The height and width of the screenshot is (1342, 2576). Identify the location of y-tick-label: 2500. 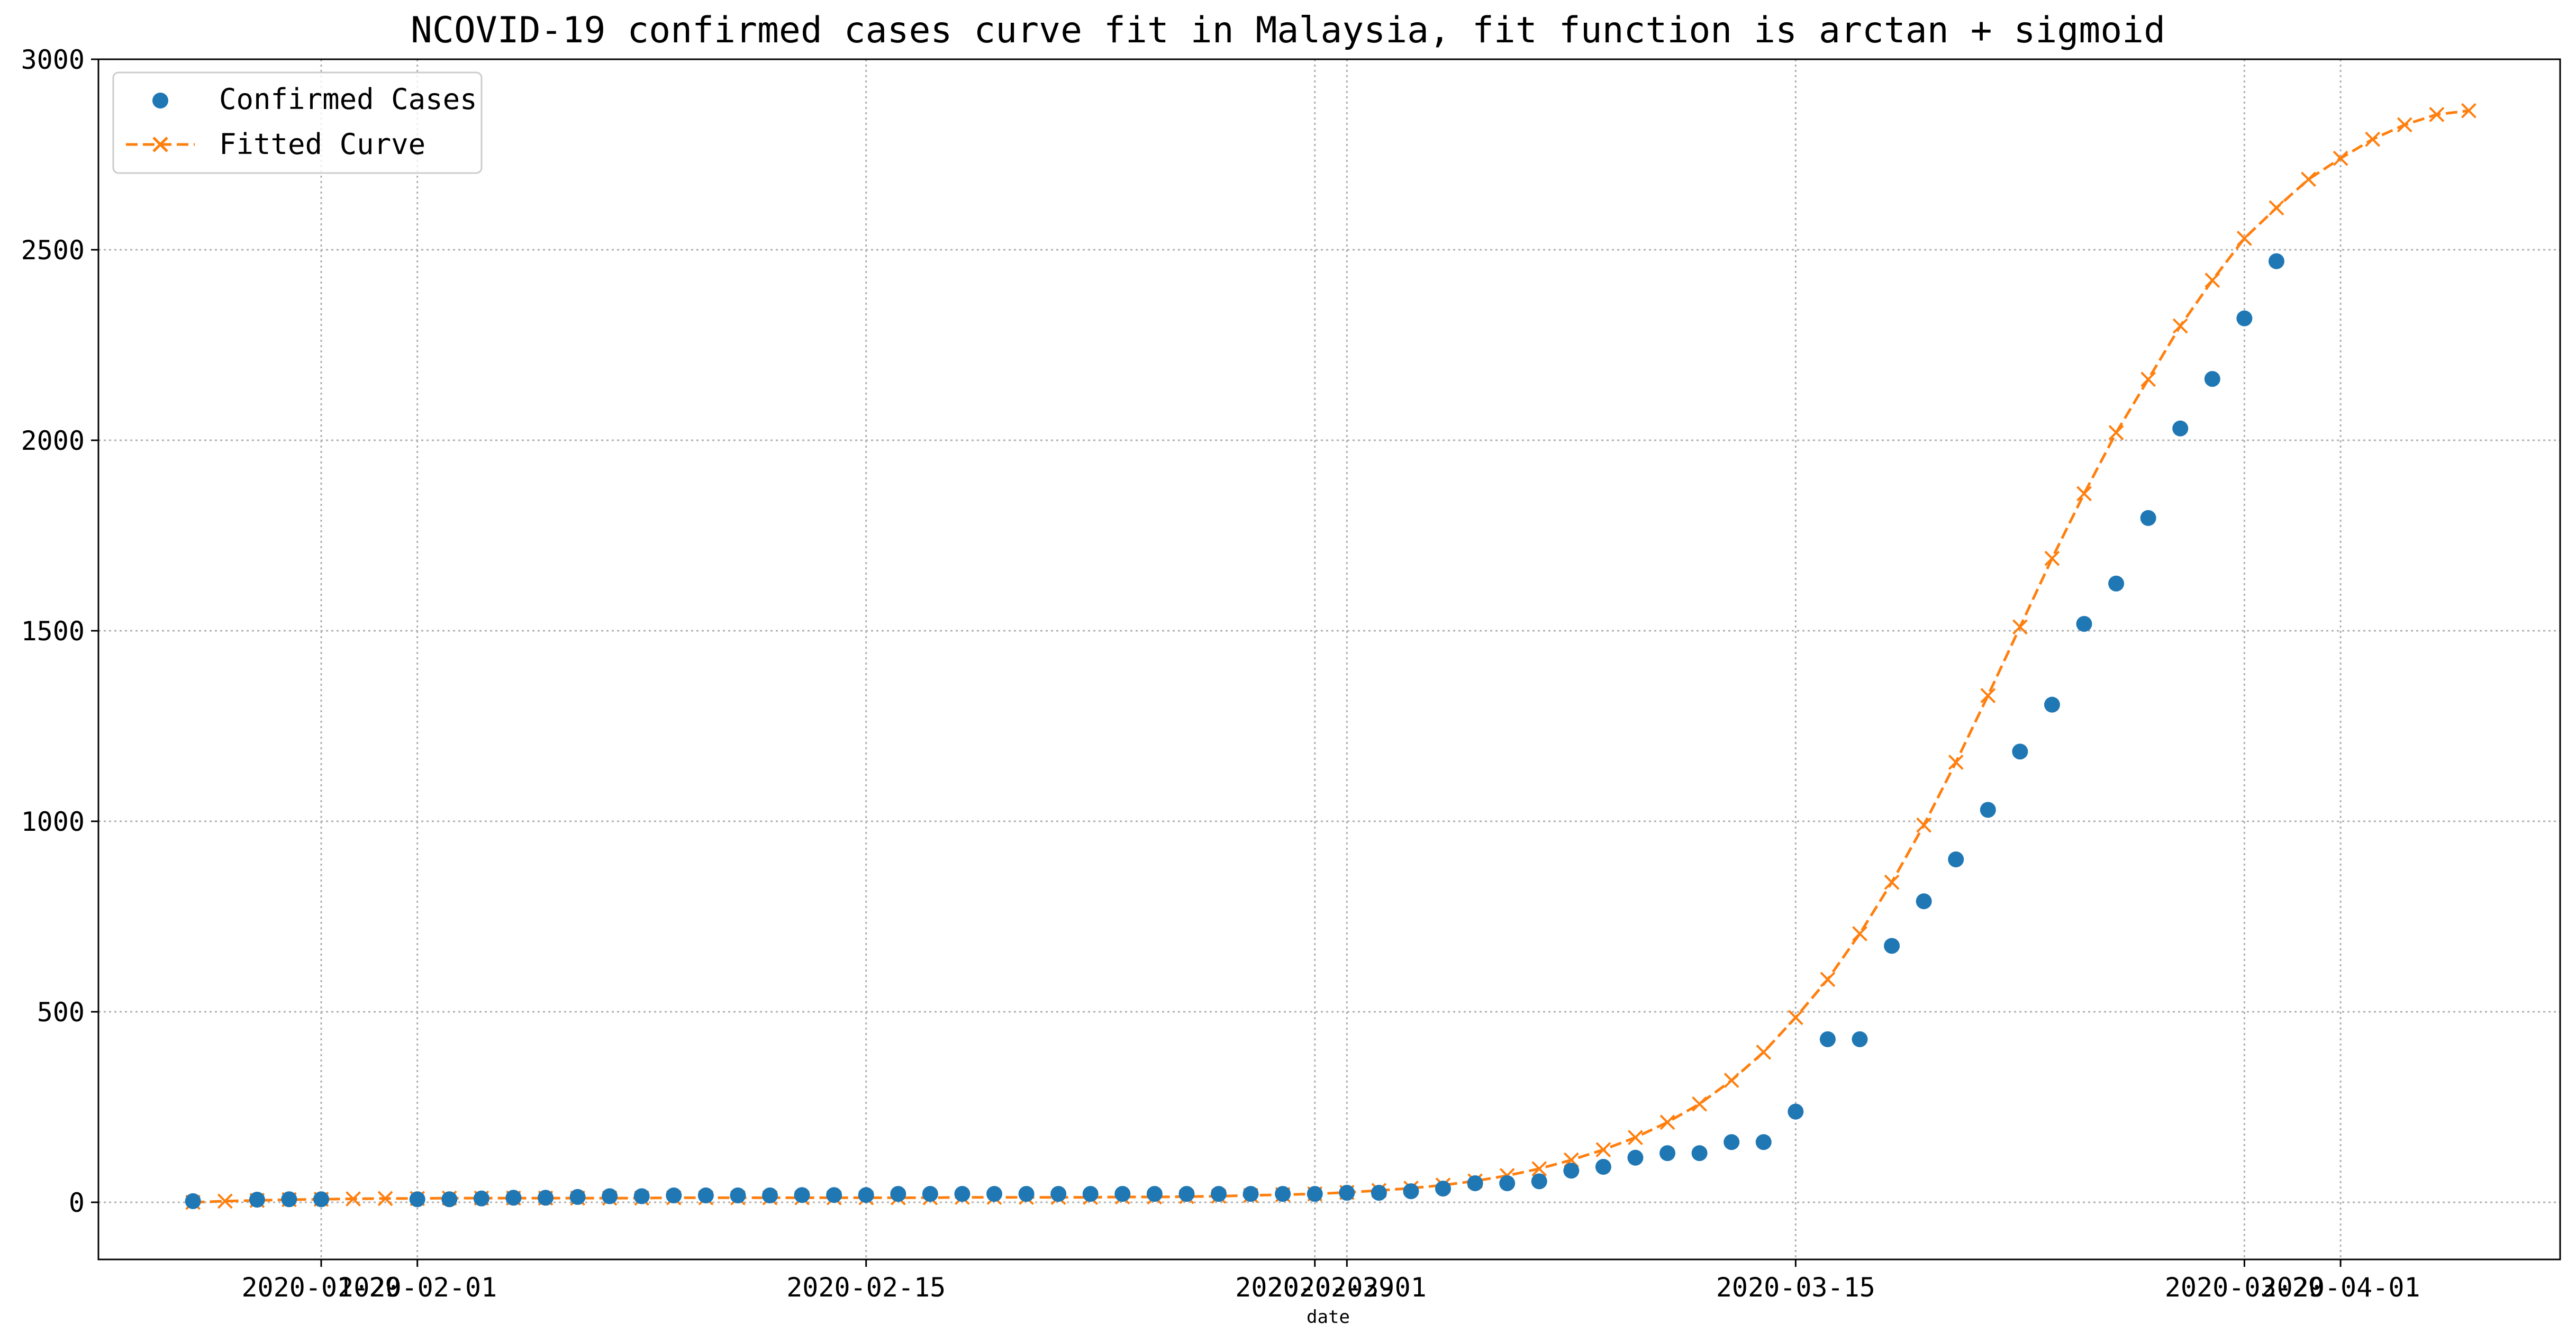
(53, 250).